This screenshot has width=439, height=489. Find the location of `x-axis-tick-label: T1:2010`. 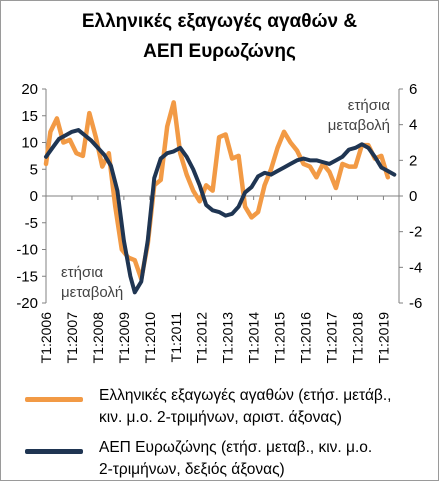

x-axis-tick-label: T1:2010 is located at coordinates (150, 338).